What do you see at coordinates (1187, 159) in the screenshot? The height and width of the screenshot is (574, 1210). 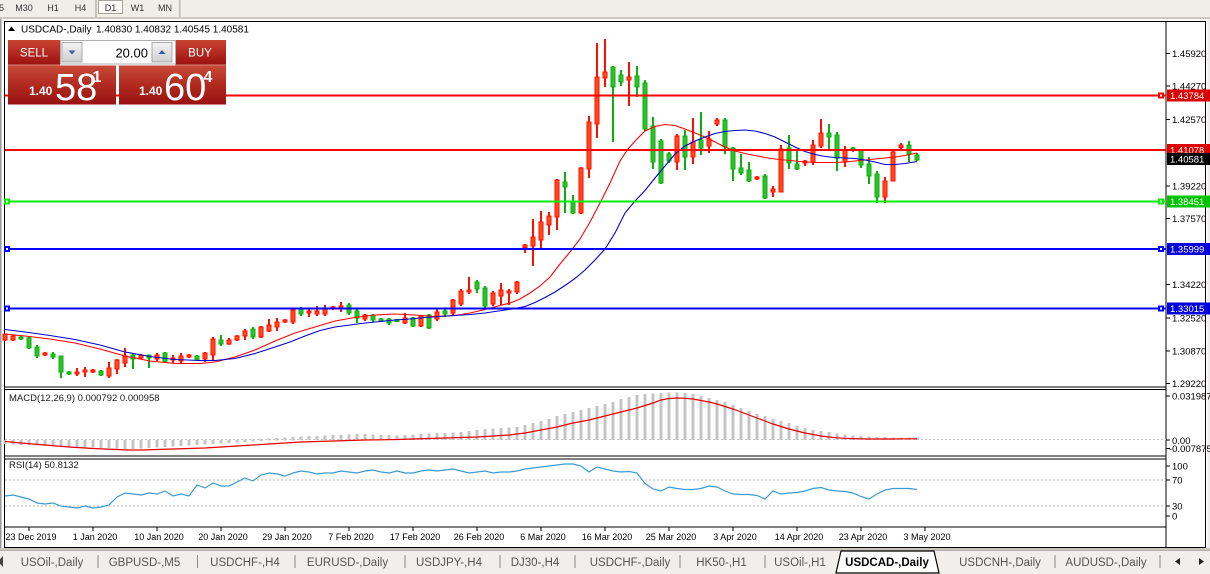 I see `svg-text: 1.40581` at bounding box center [1187, 159].